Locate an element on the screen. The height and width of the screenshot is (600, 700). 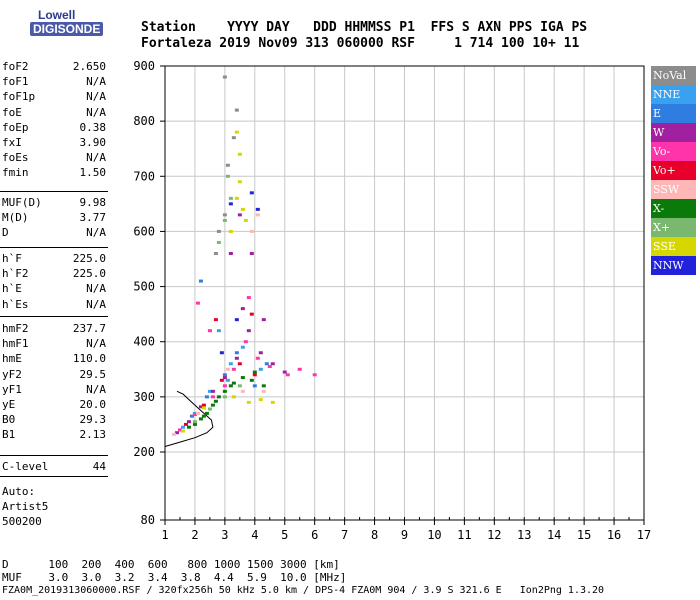
param-row: yF1 N/A is located at coordinates (54, 390).